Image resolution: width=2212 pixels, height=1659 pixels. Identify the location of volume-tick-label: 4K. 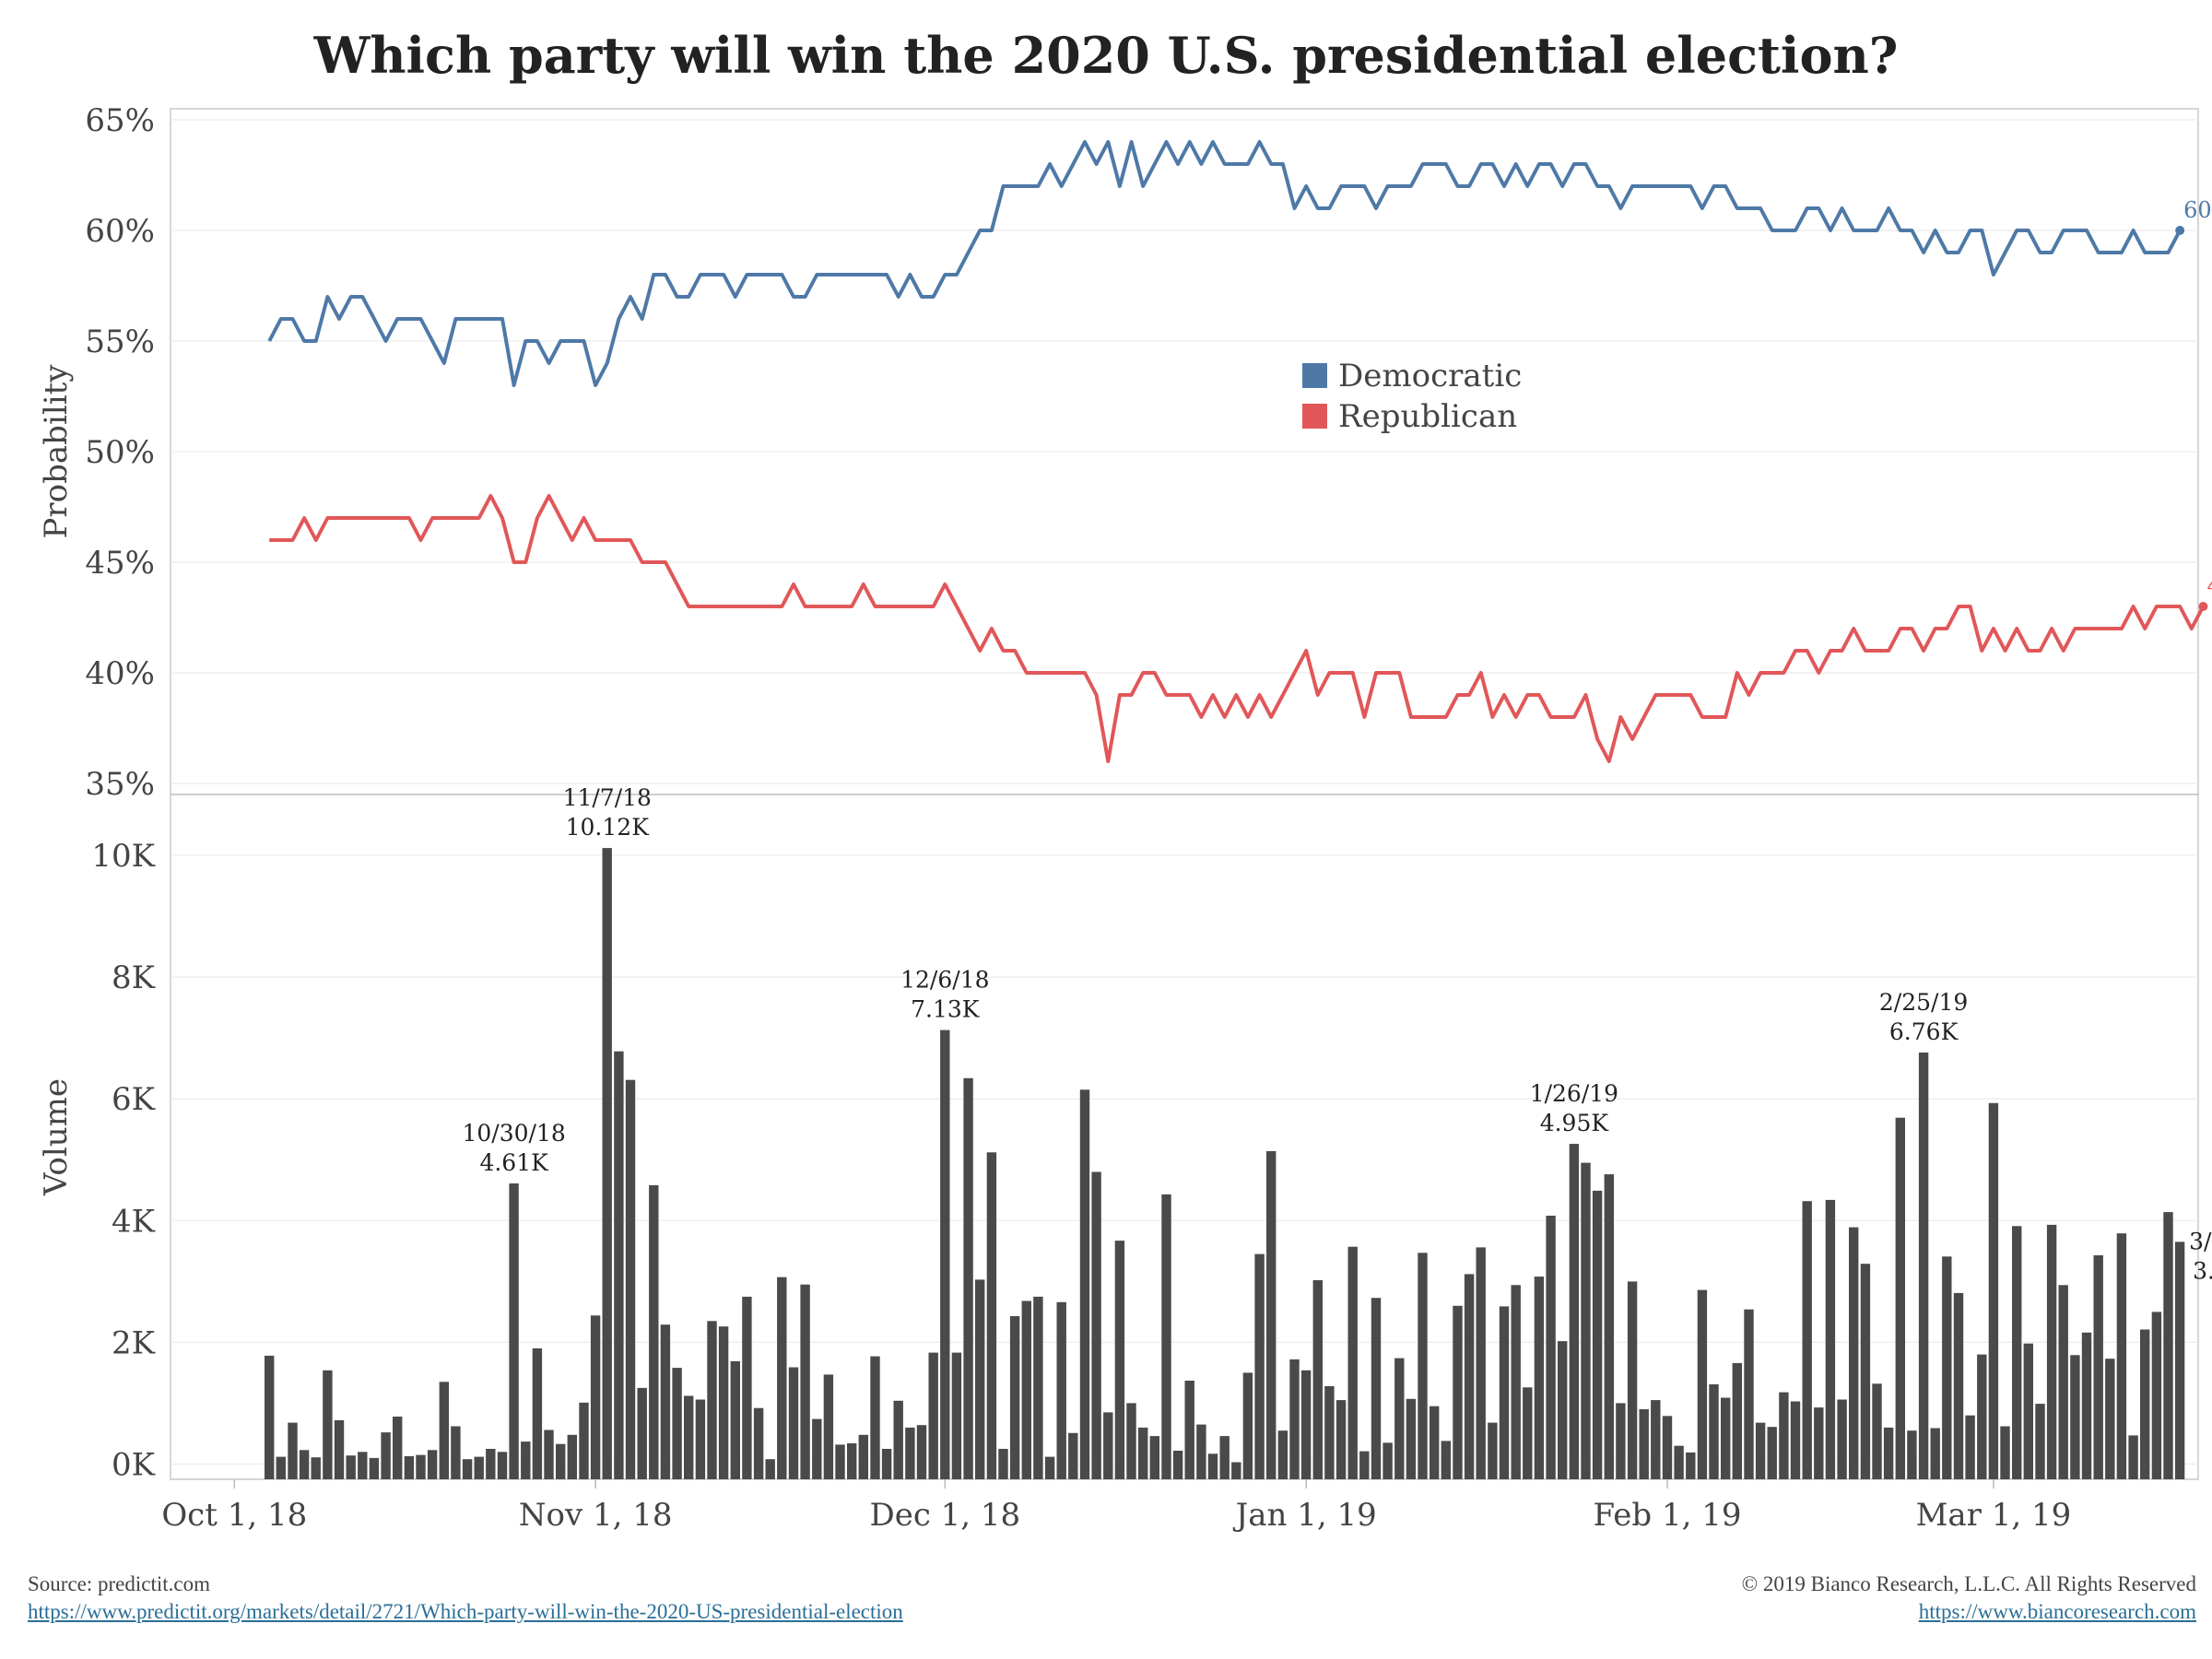
(134, 1221).